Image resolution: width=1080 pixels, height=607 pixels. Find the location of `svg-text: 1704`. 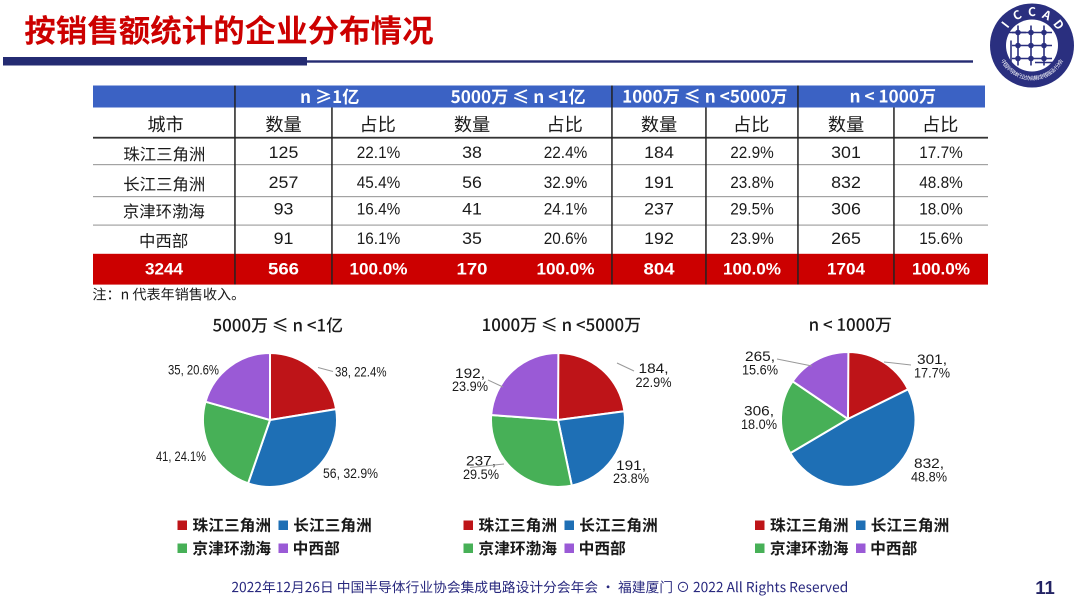

svg-text: 1704 is located at coordinates (846, 269).